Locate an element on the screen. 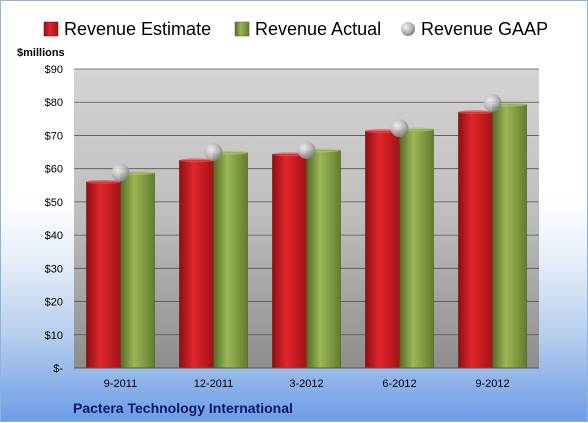  x-tick-label: 9-2011 is located at coordinates (120, 384).